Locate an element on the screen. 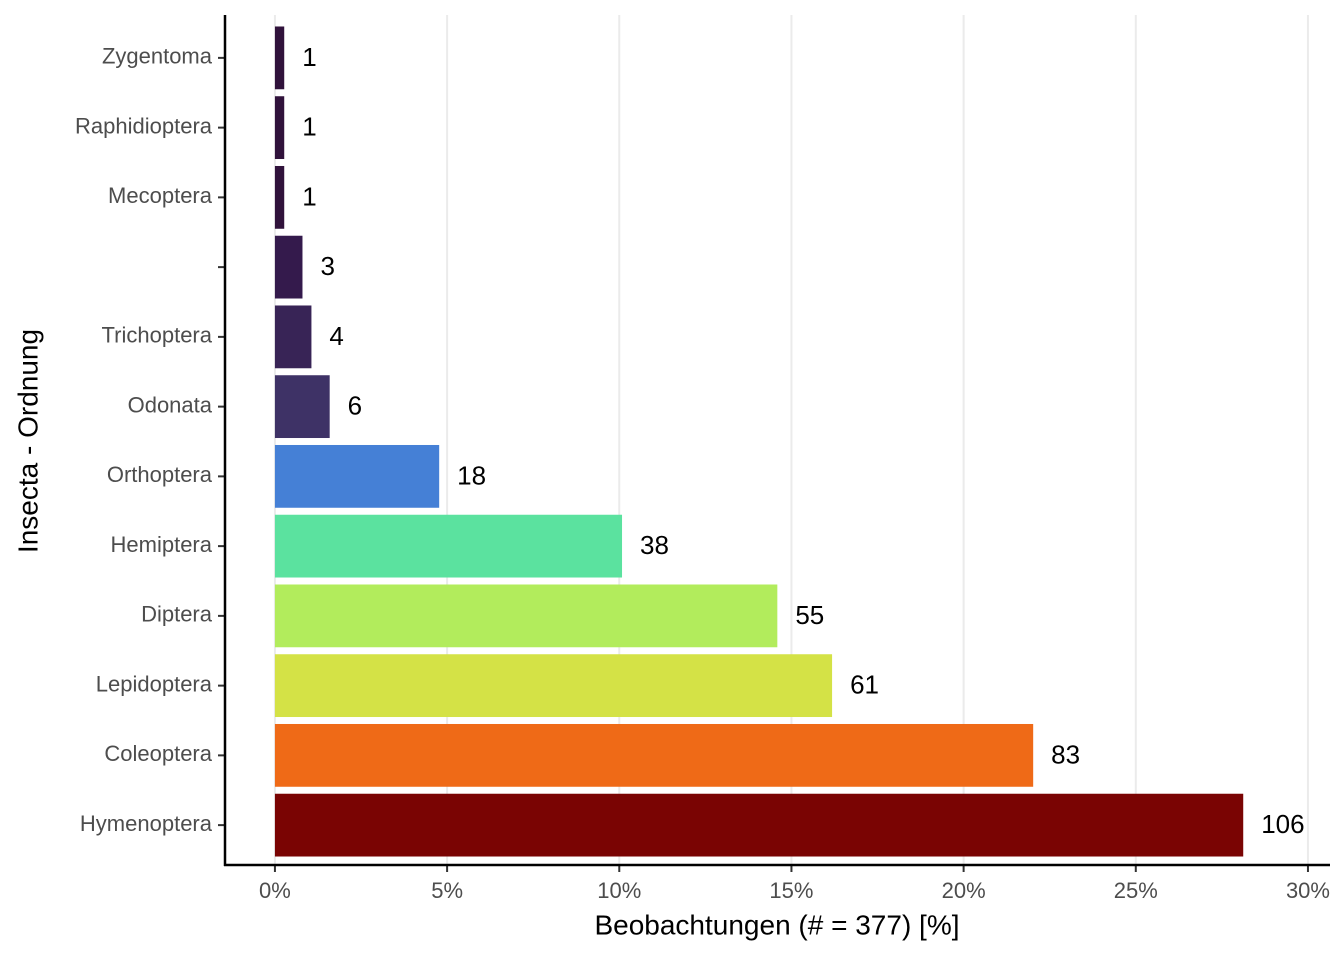 The width and height of the screenshot is (1344, 965). x-tick-label: 15% is located at coordinates (791, 890).